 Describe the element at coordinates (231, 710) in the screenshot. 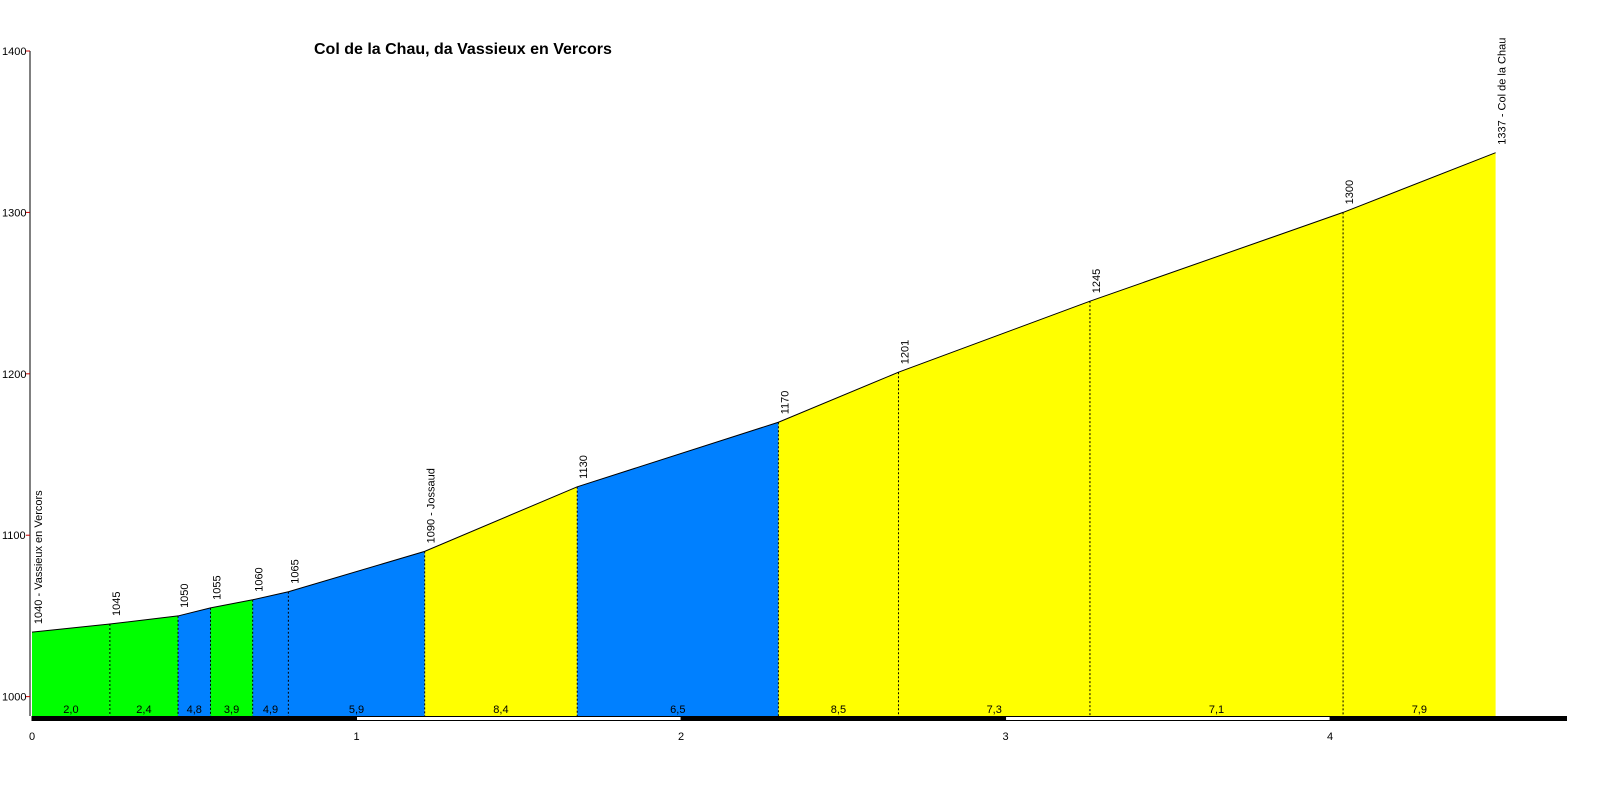

I see `gradient-label: 3,9` at that location.